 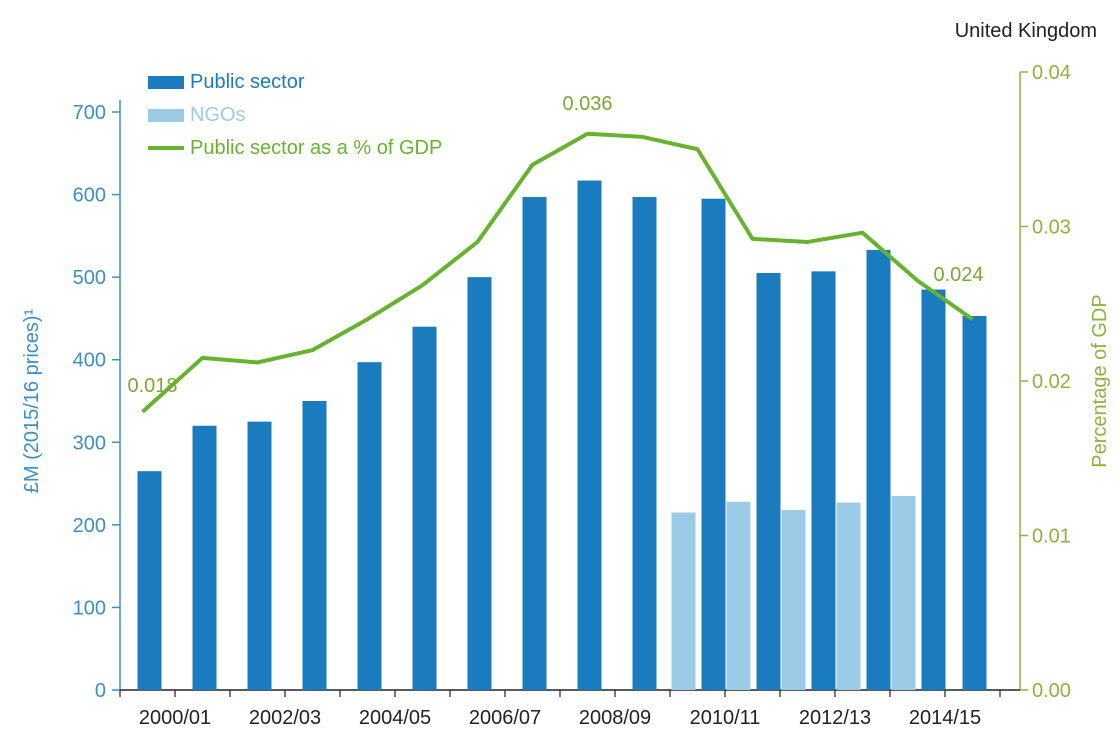 I want to click on y-right-axis-title: Percentage of GDP, so click(x=1100, y=380).